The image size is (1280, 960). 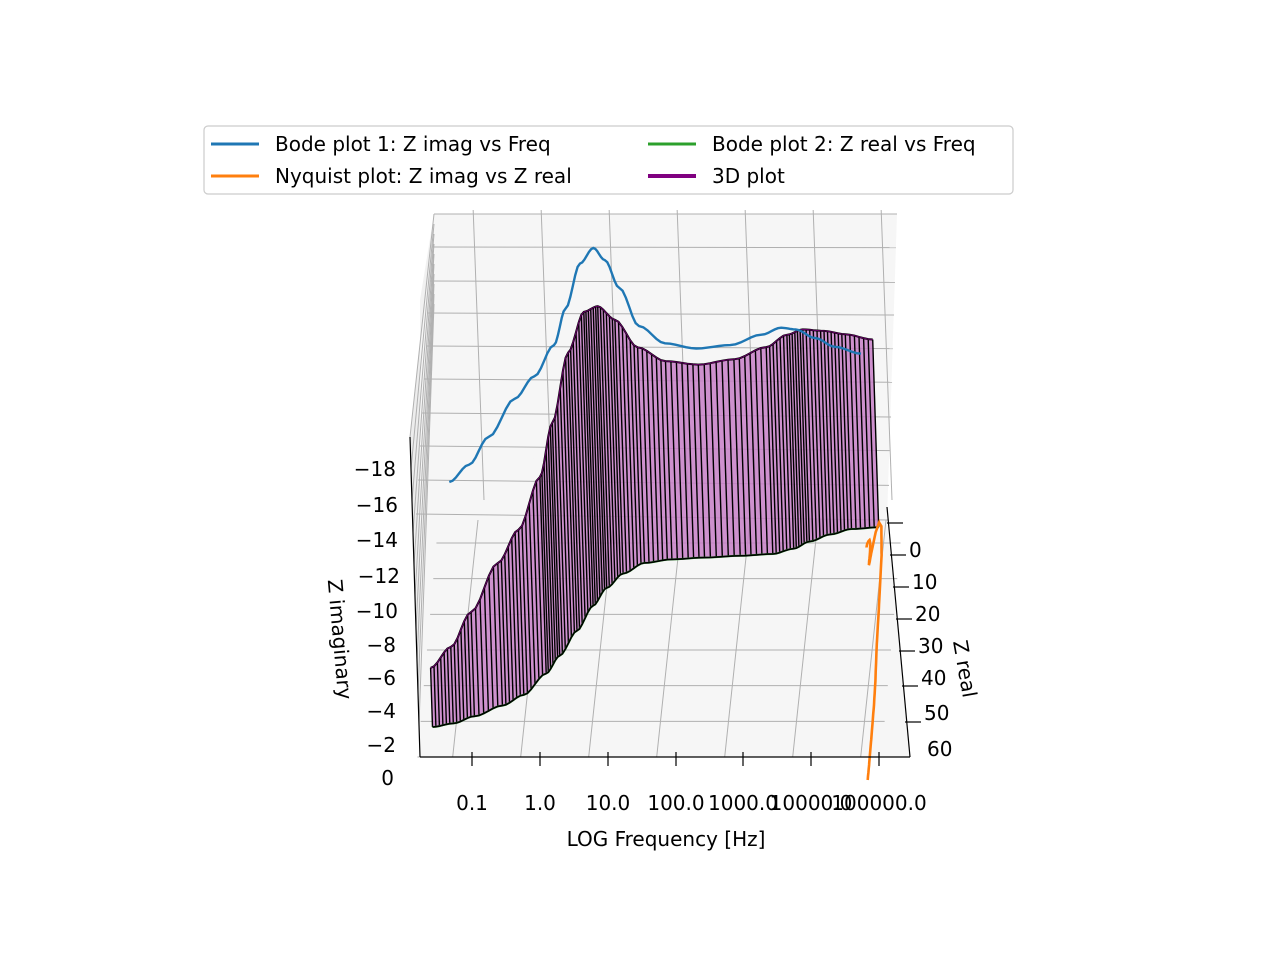 I want to click on z-tick-label: −8, so click(x=381, y=645).